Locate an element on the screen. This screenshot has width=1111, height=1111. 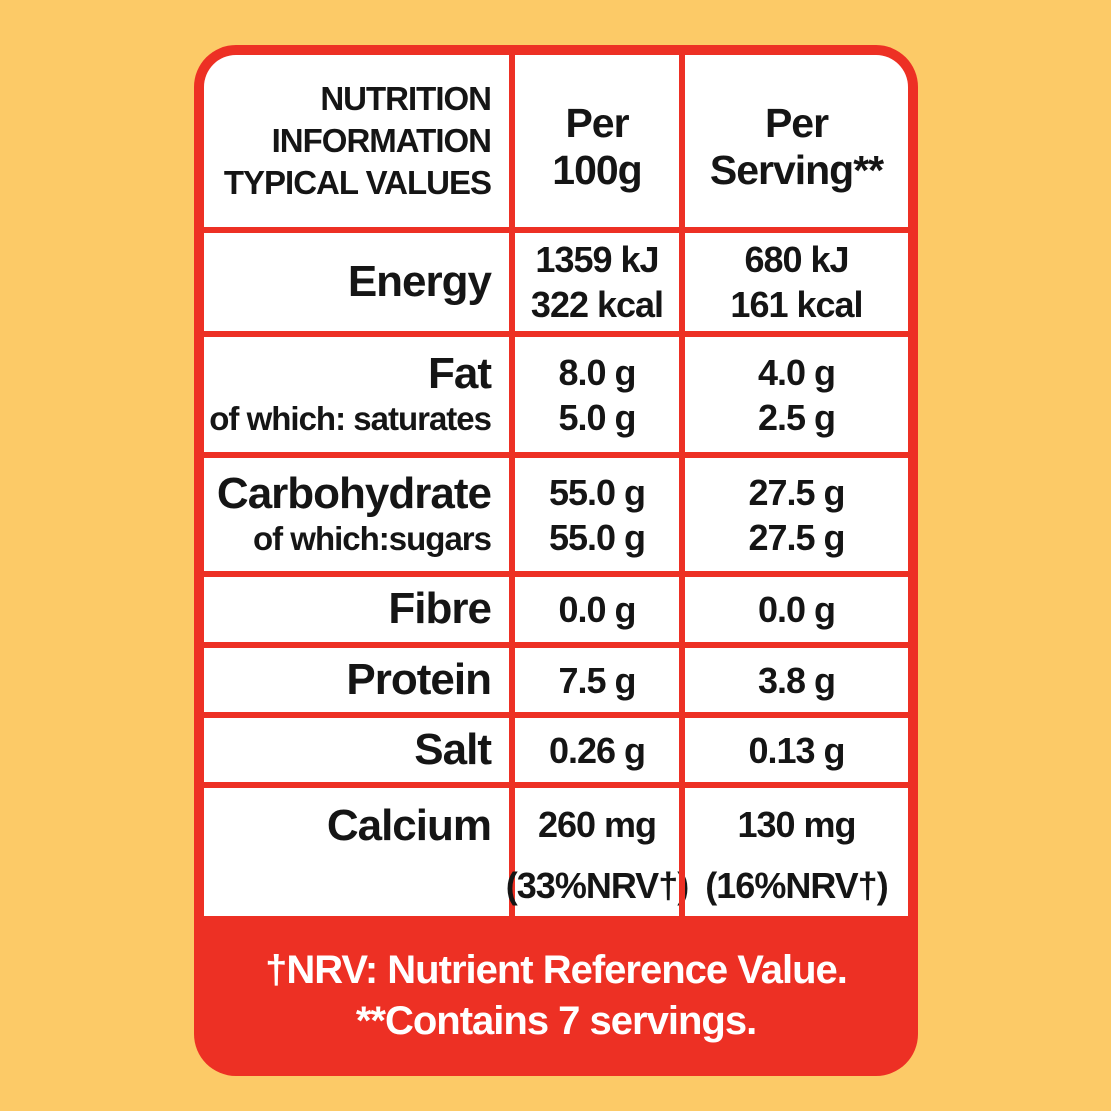
row-label-cell: Energy is located at coordinates (356, 282).